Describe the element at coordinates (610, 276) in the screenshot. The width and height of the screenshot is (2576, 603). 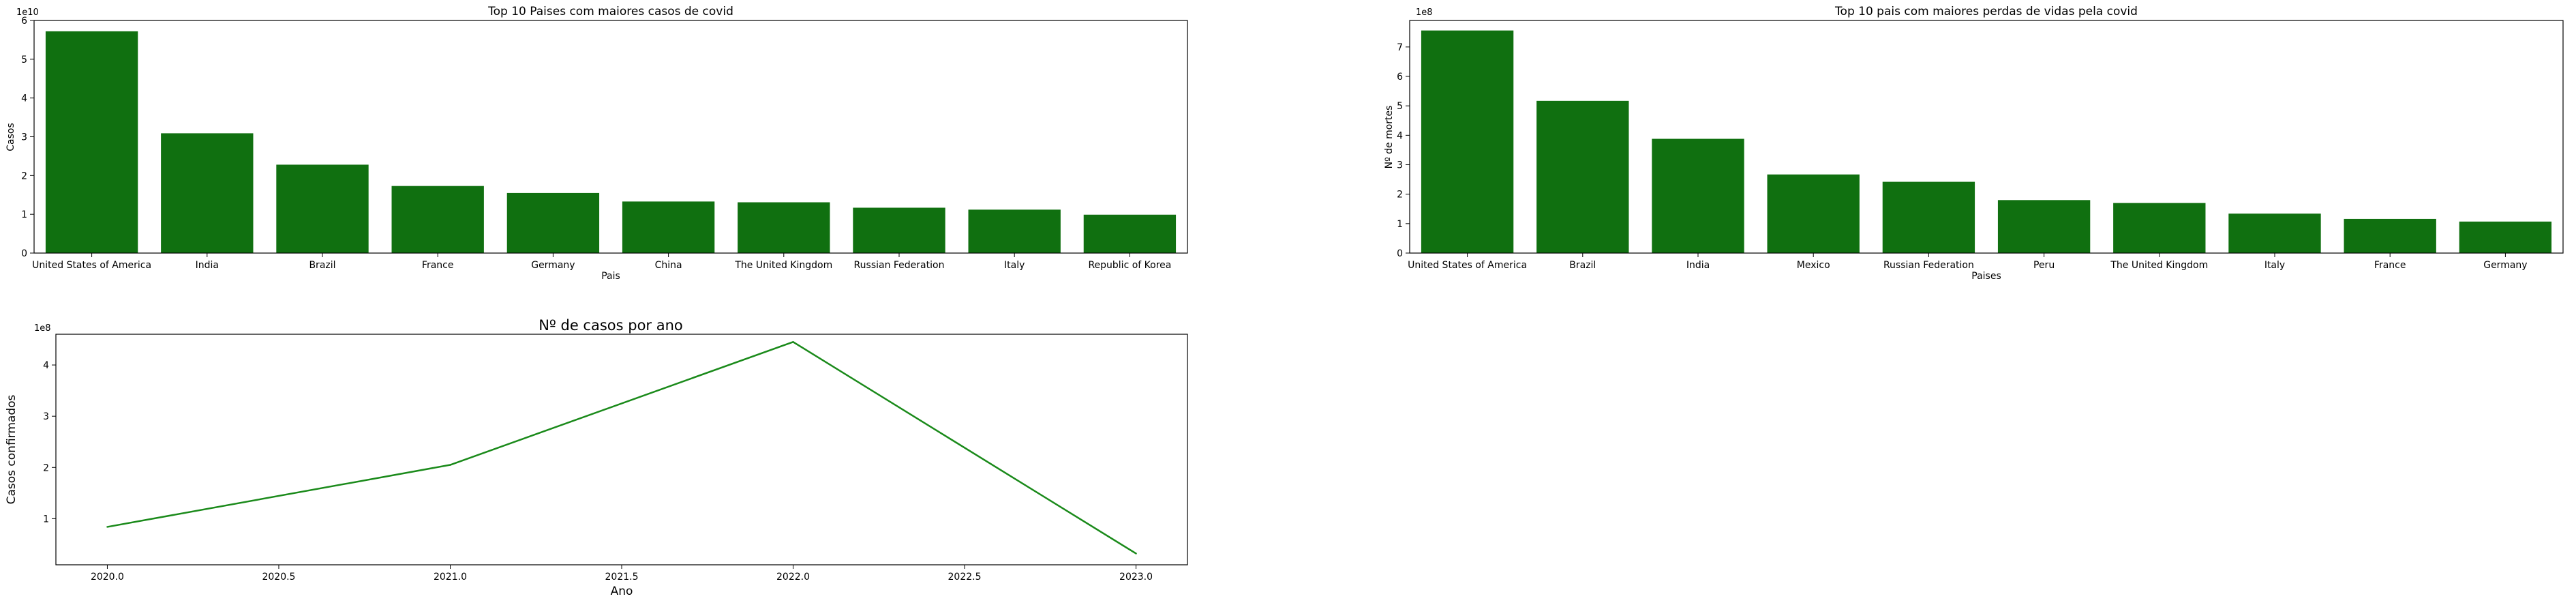
I see `x-axis-label: Pais` at that location.